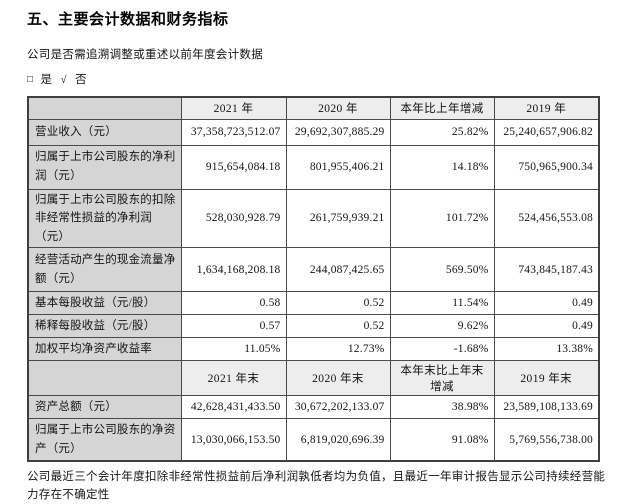 Image resolution: width=640 pixels, height=504 pixels. What do you see at coordinates (145, 55) in the screenshot?
I see `restatement-question: 公司是否需追溯调整或重述以前年度会计数据` at bounding box center [145, 55].